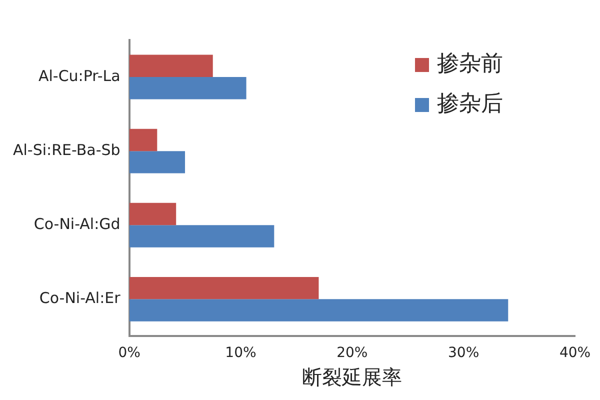 The width and height of the screenshot is (600, 400). I want to click on legend-label: 掺杂后, so click(470, 104).